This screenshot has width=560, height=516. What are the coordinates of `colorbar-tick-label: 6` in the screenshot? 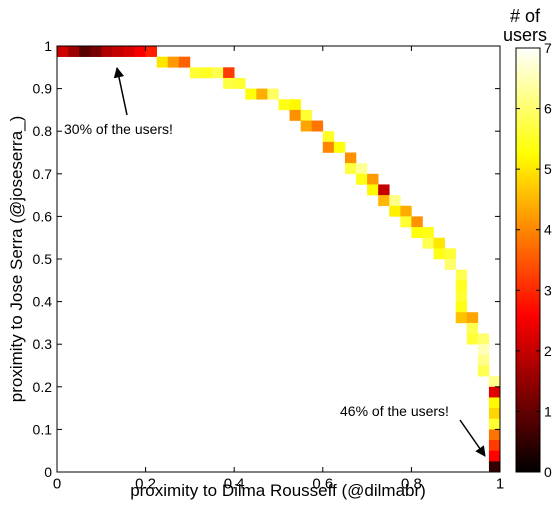 It's located at (548, 109).